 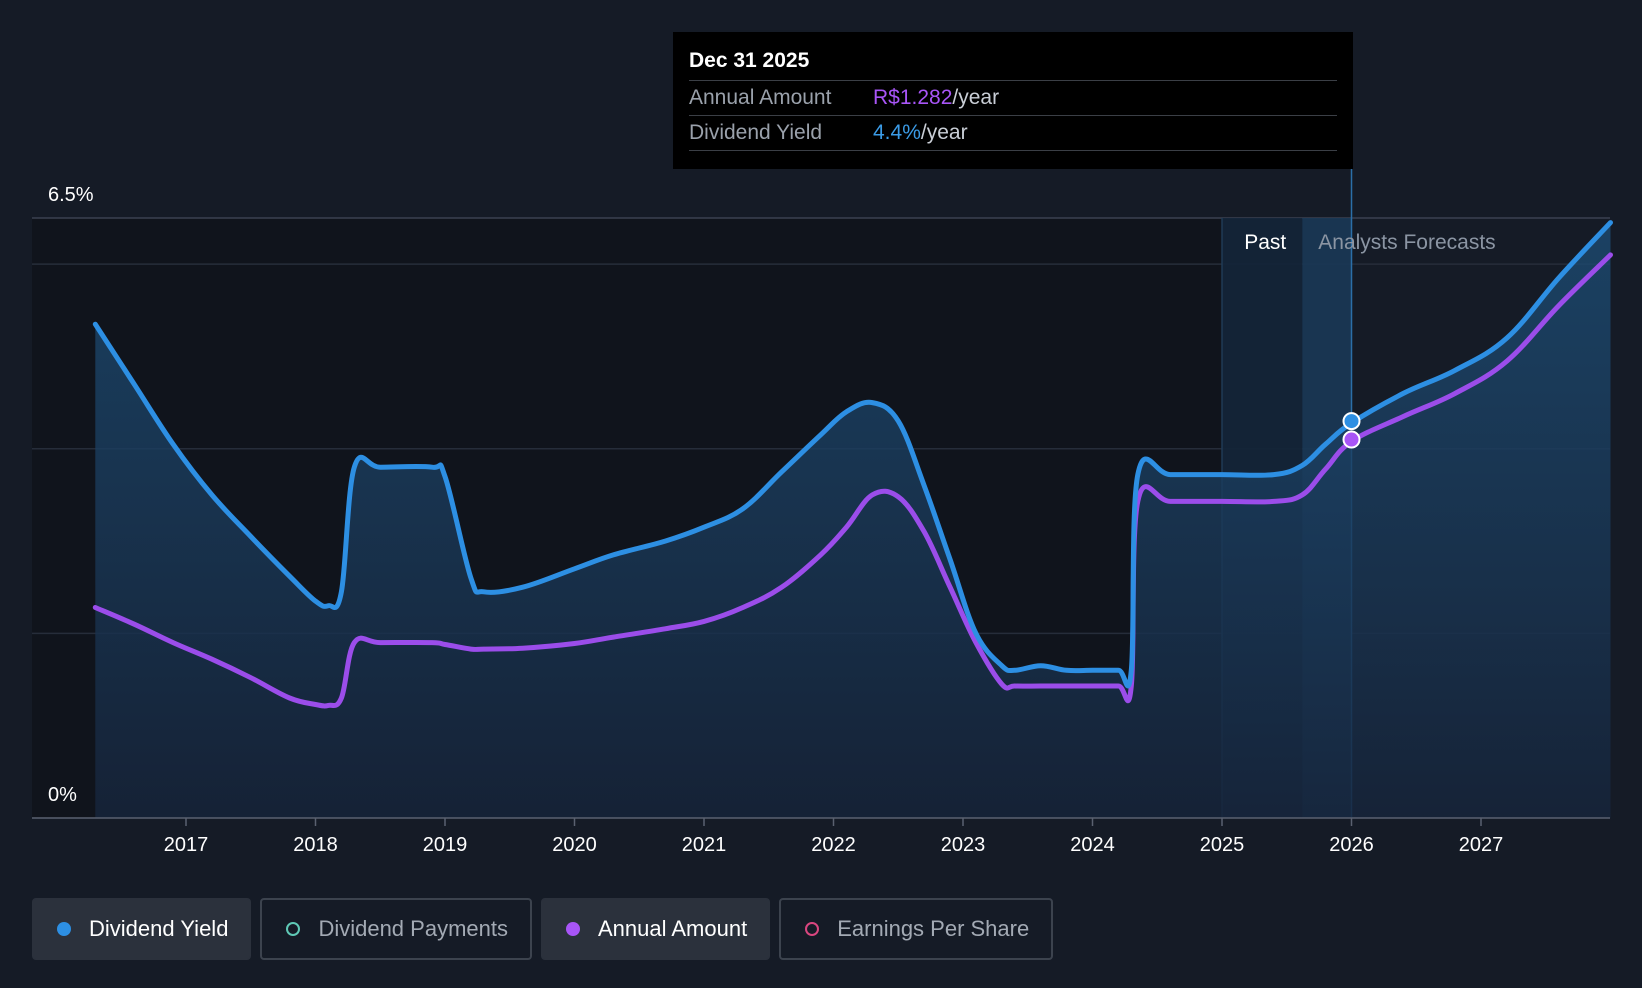 What do you see at coordinates (756, 132) in the screenshot?
I see `tooltip-label: Dividend Yield` at bounding box center [756, 132].